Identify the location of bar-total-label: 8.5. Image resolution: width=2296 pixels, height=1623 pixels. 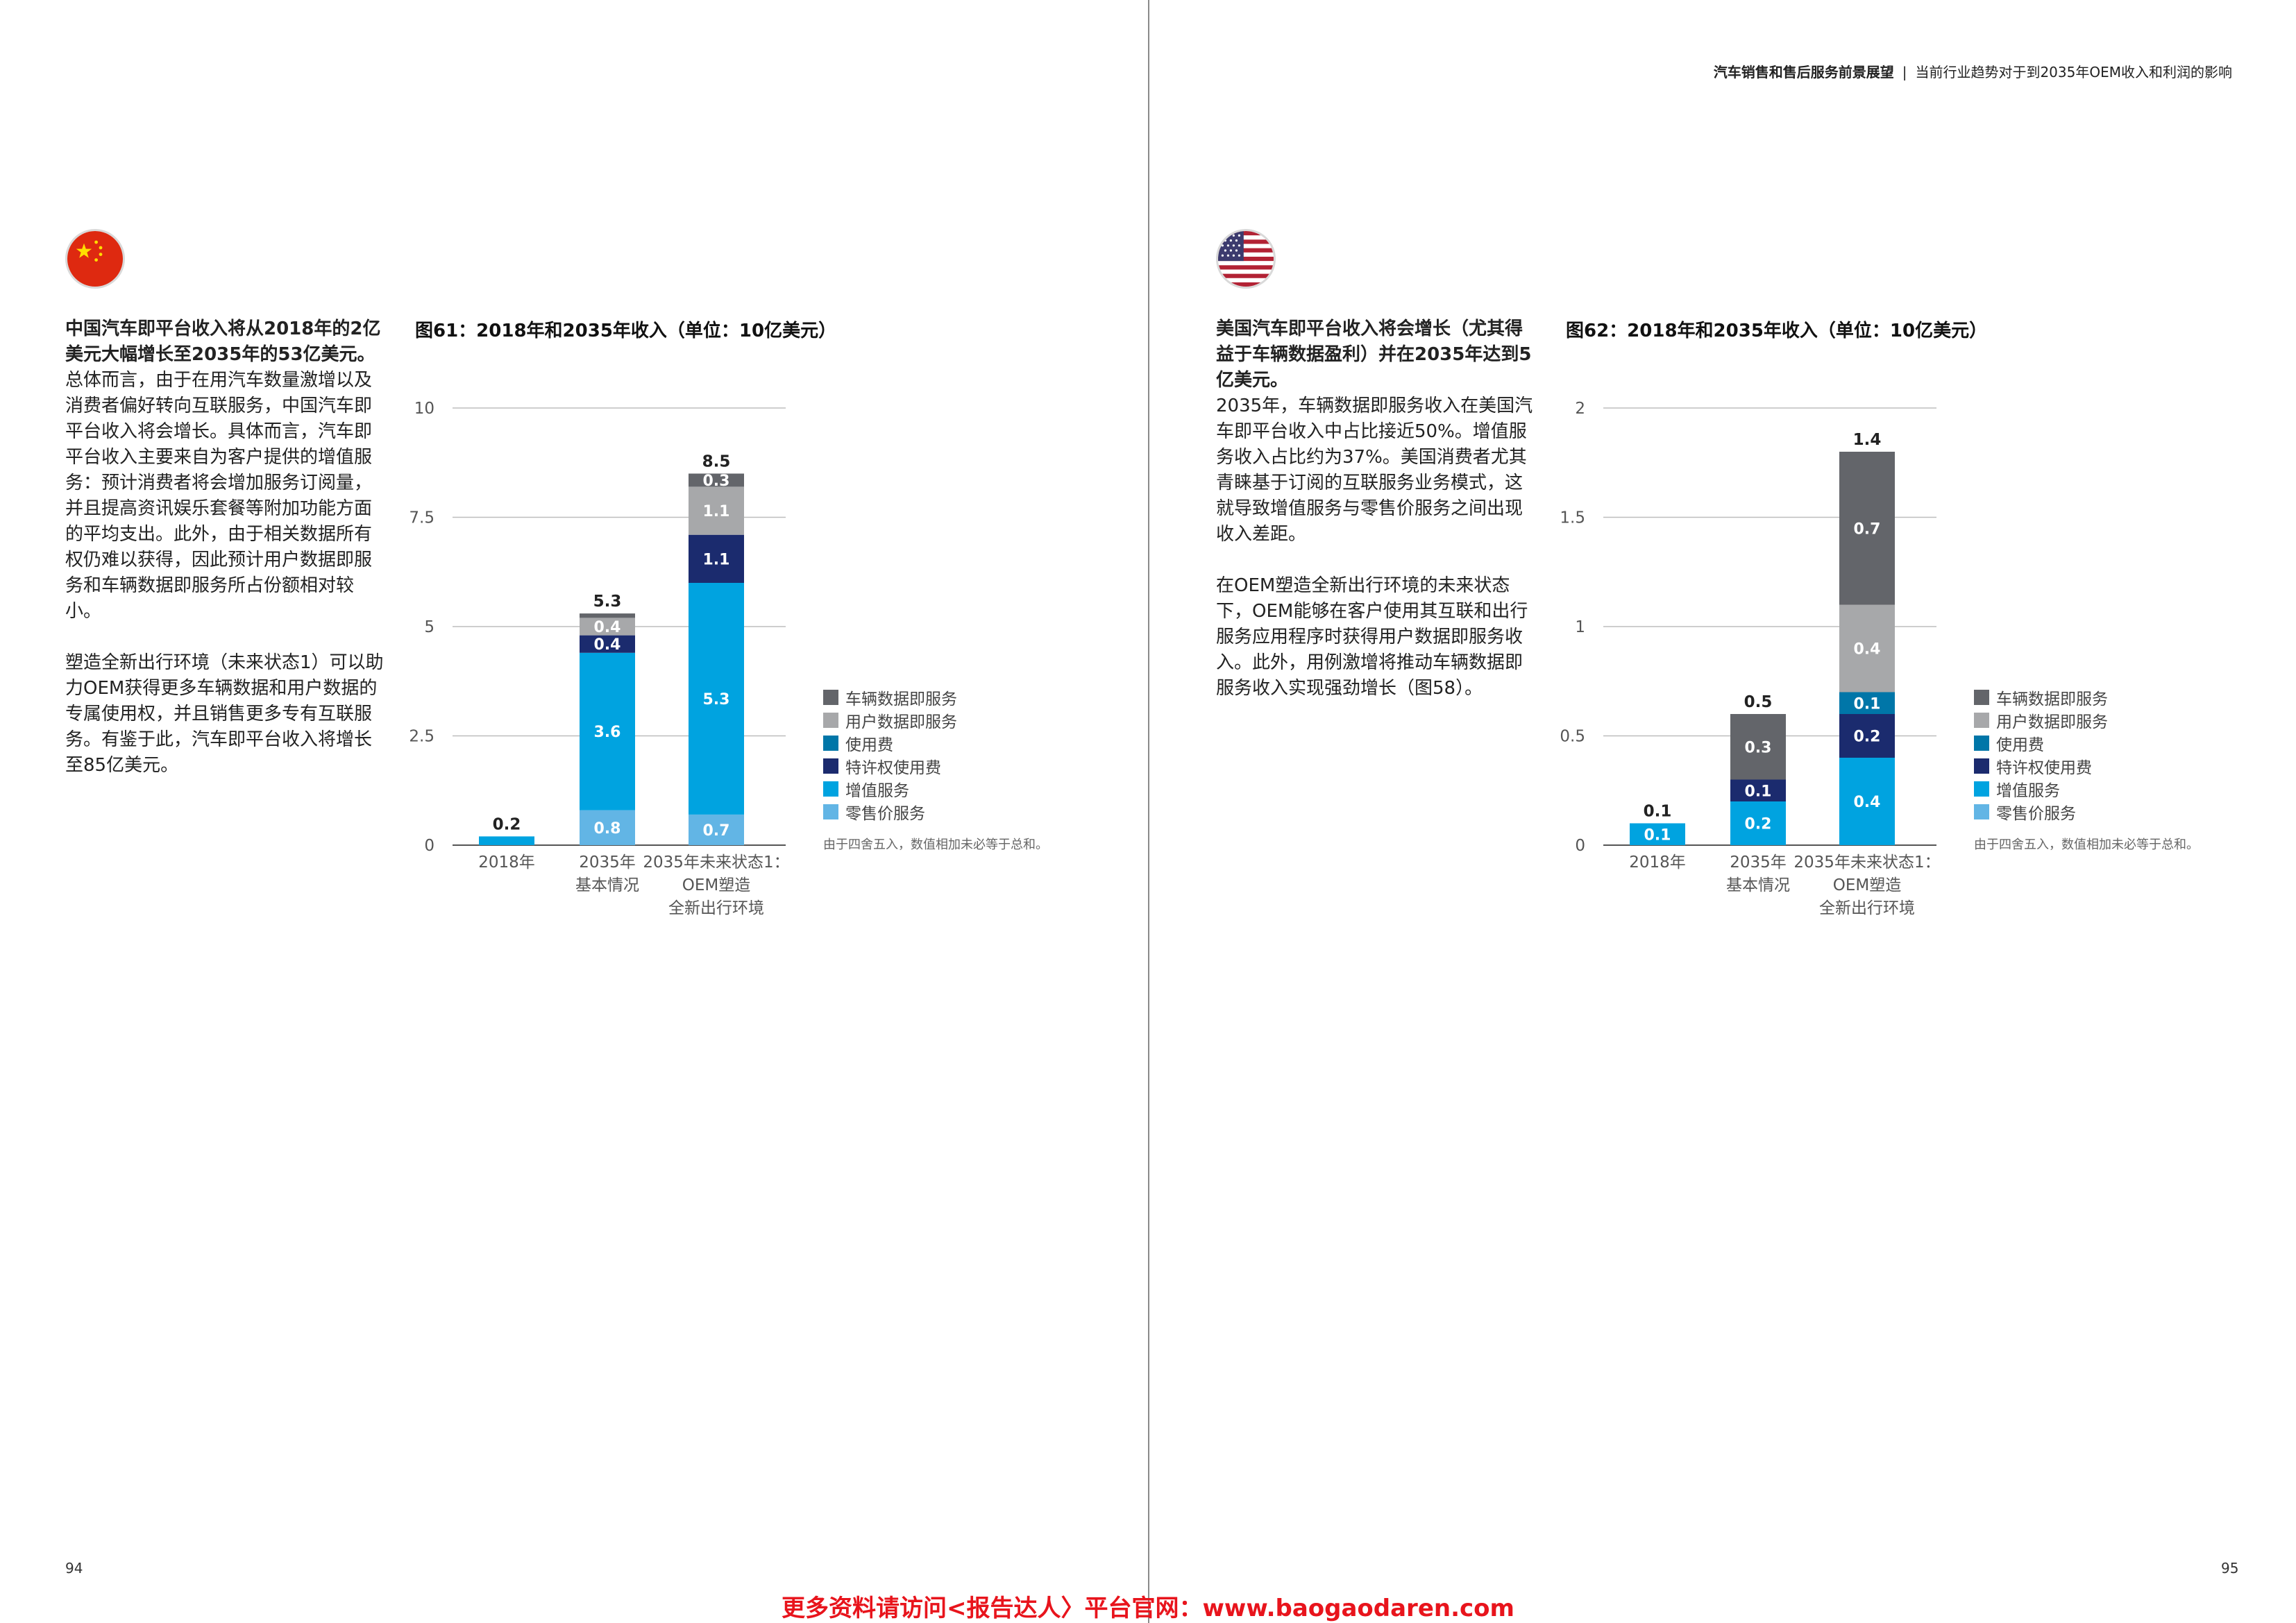
(717, 462).